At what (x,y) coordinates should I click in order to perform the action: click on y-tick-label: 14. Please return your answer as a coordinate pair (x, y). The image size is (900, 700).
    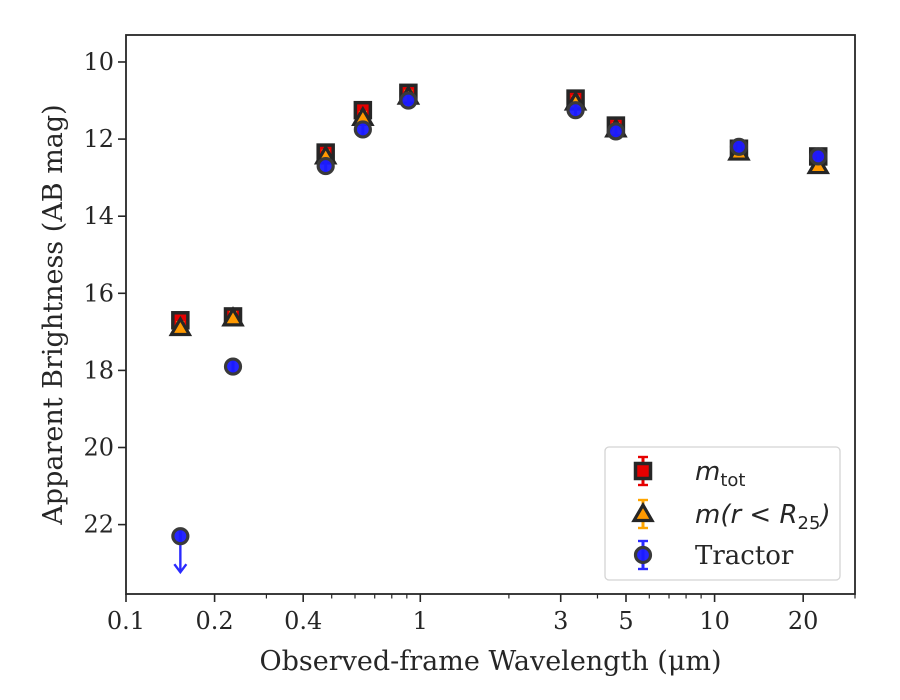
    Looking at the image, I should click on (98, 216).